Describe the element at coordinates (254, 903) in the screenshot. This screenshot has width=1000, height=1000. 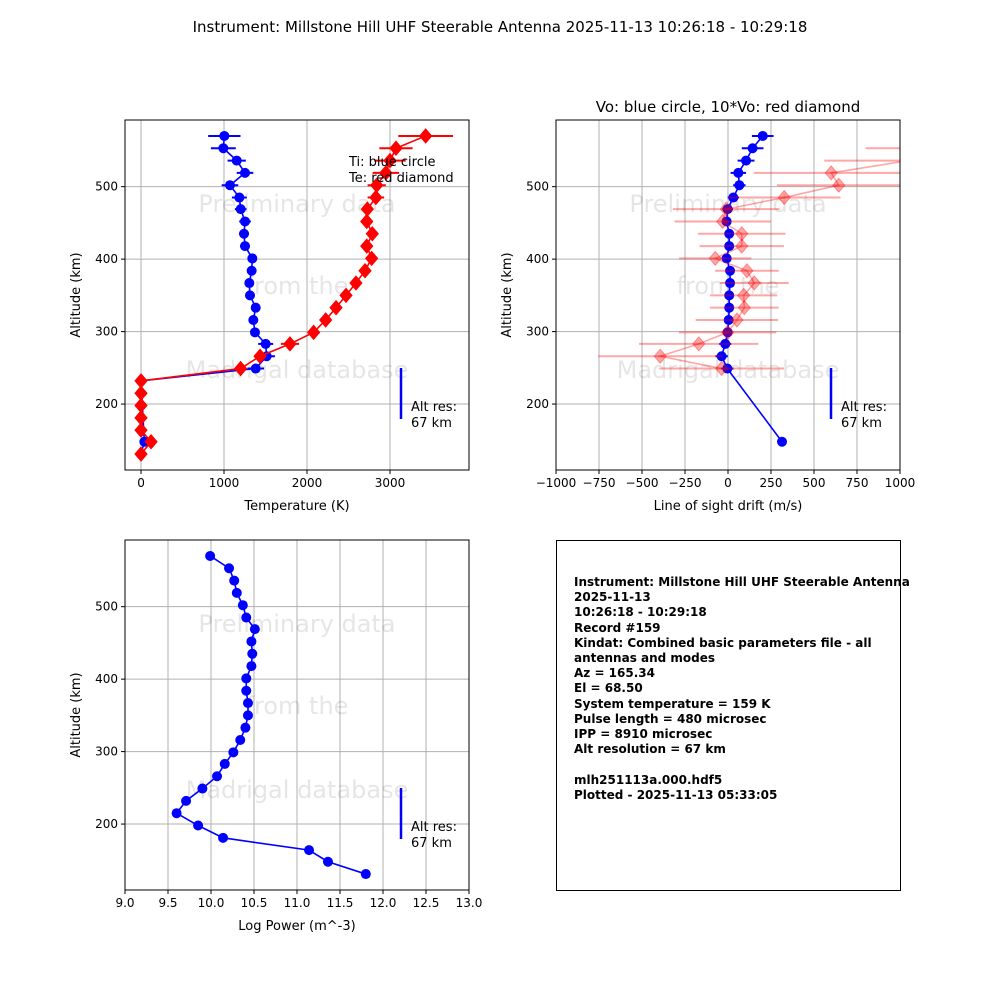
I see `x-tick-label: 10.5` at that location.